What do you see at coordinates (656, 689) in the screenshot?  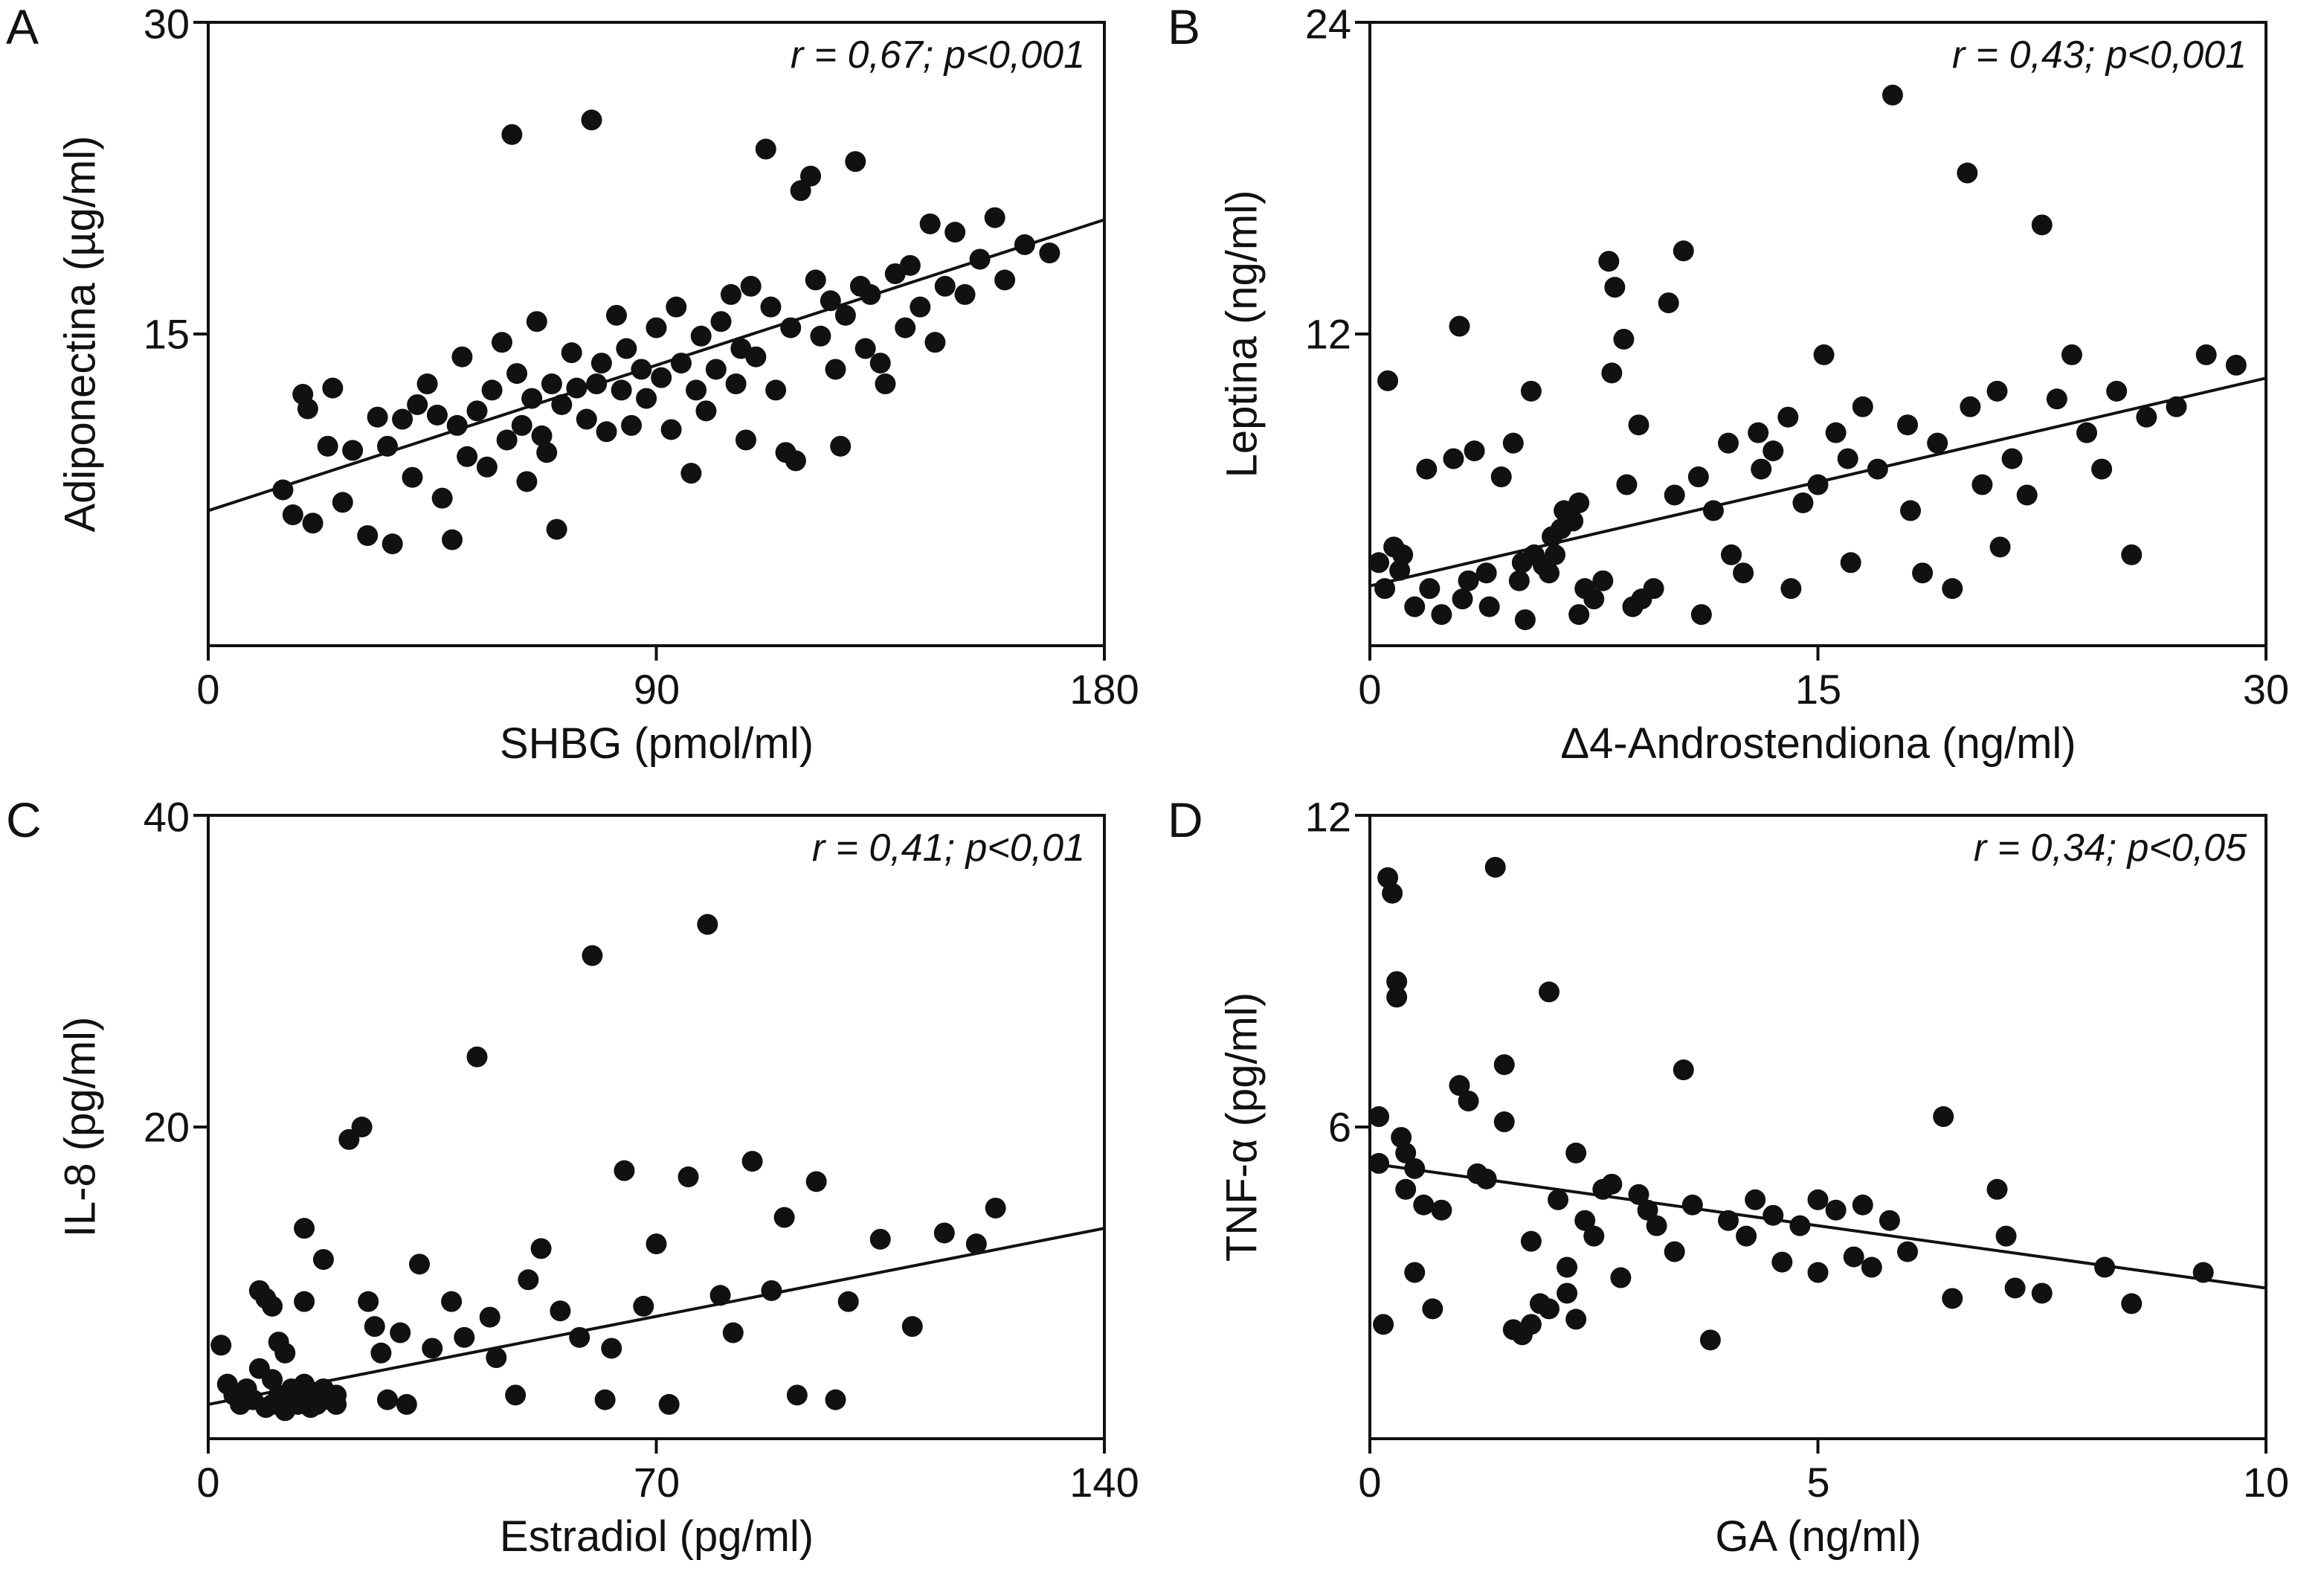 I see `x-tick-label-mid: 90` at bounding box center [656, 689].